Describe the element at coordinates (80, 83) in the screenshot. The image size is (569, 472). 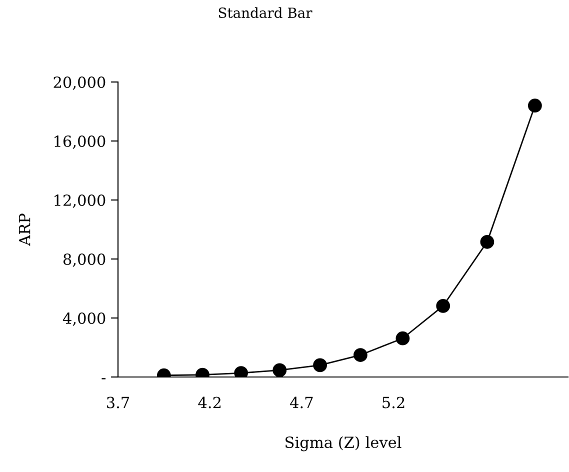
I see `y-tick-label: 20,000` at that location.